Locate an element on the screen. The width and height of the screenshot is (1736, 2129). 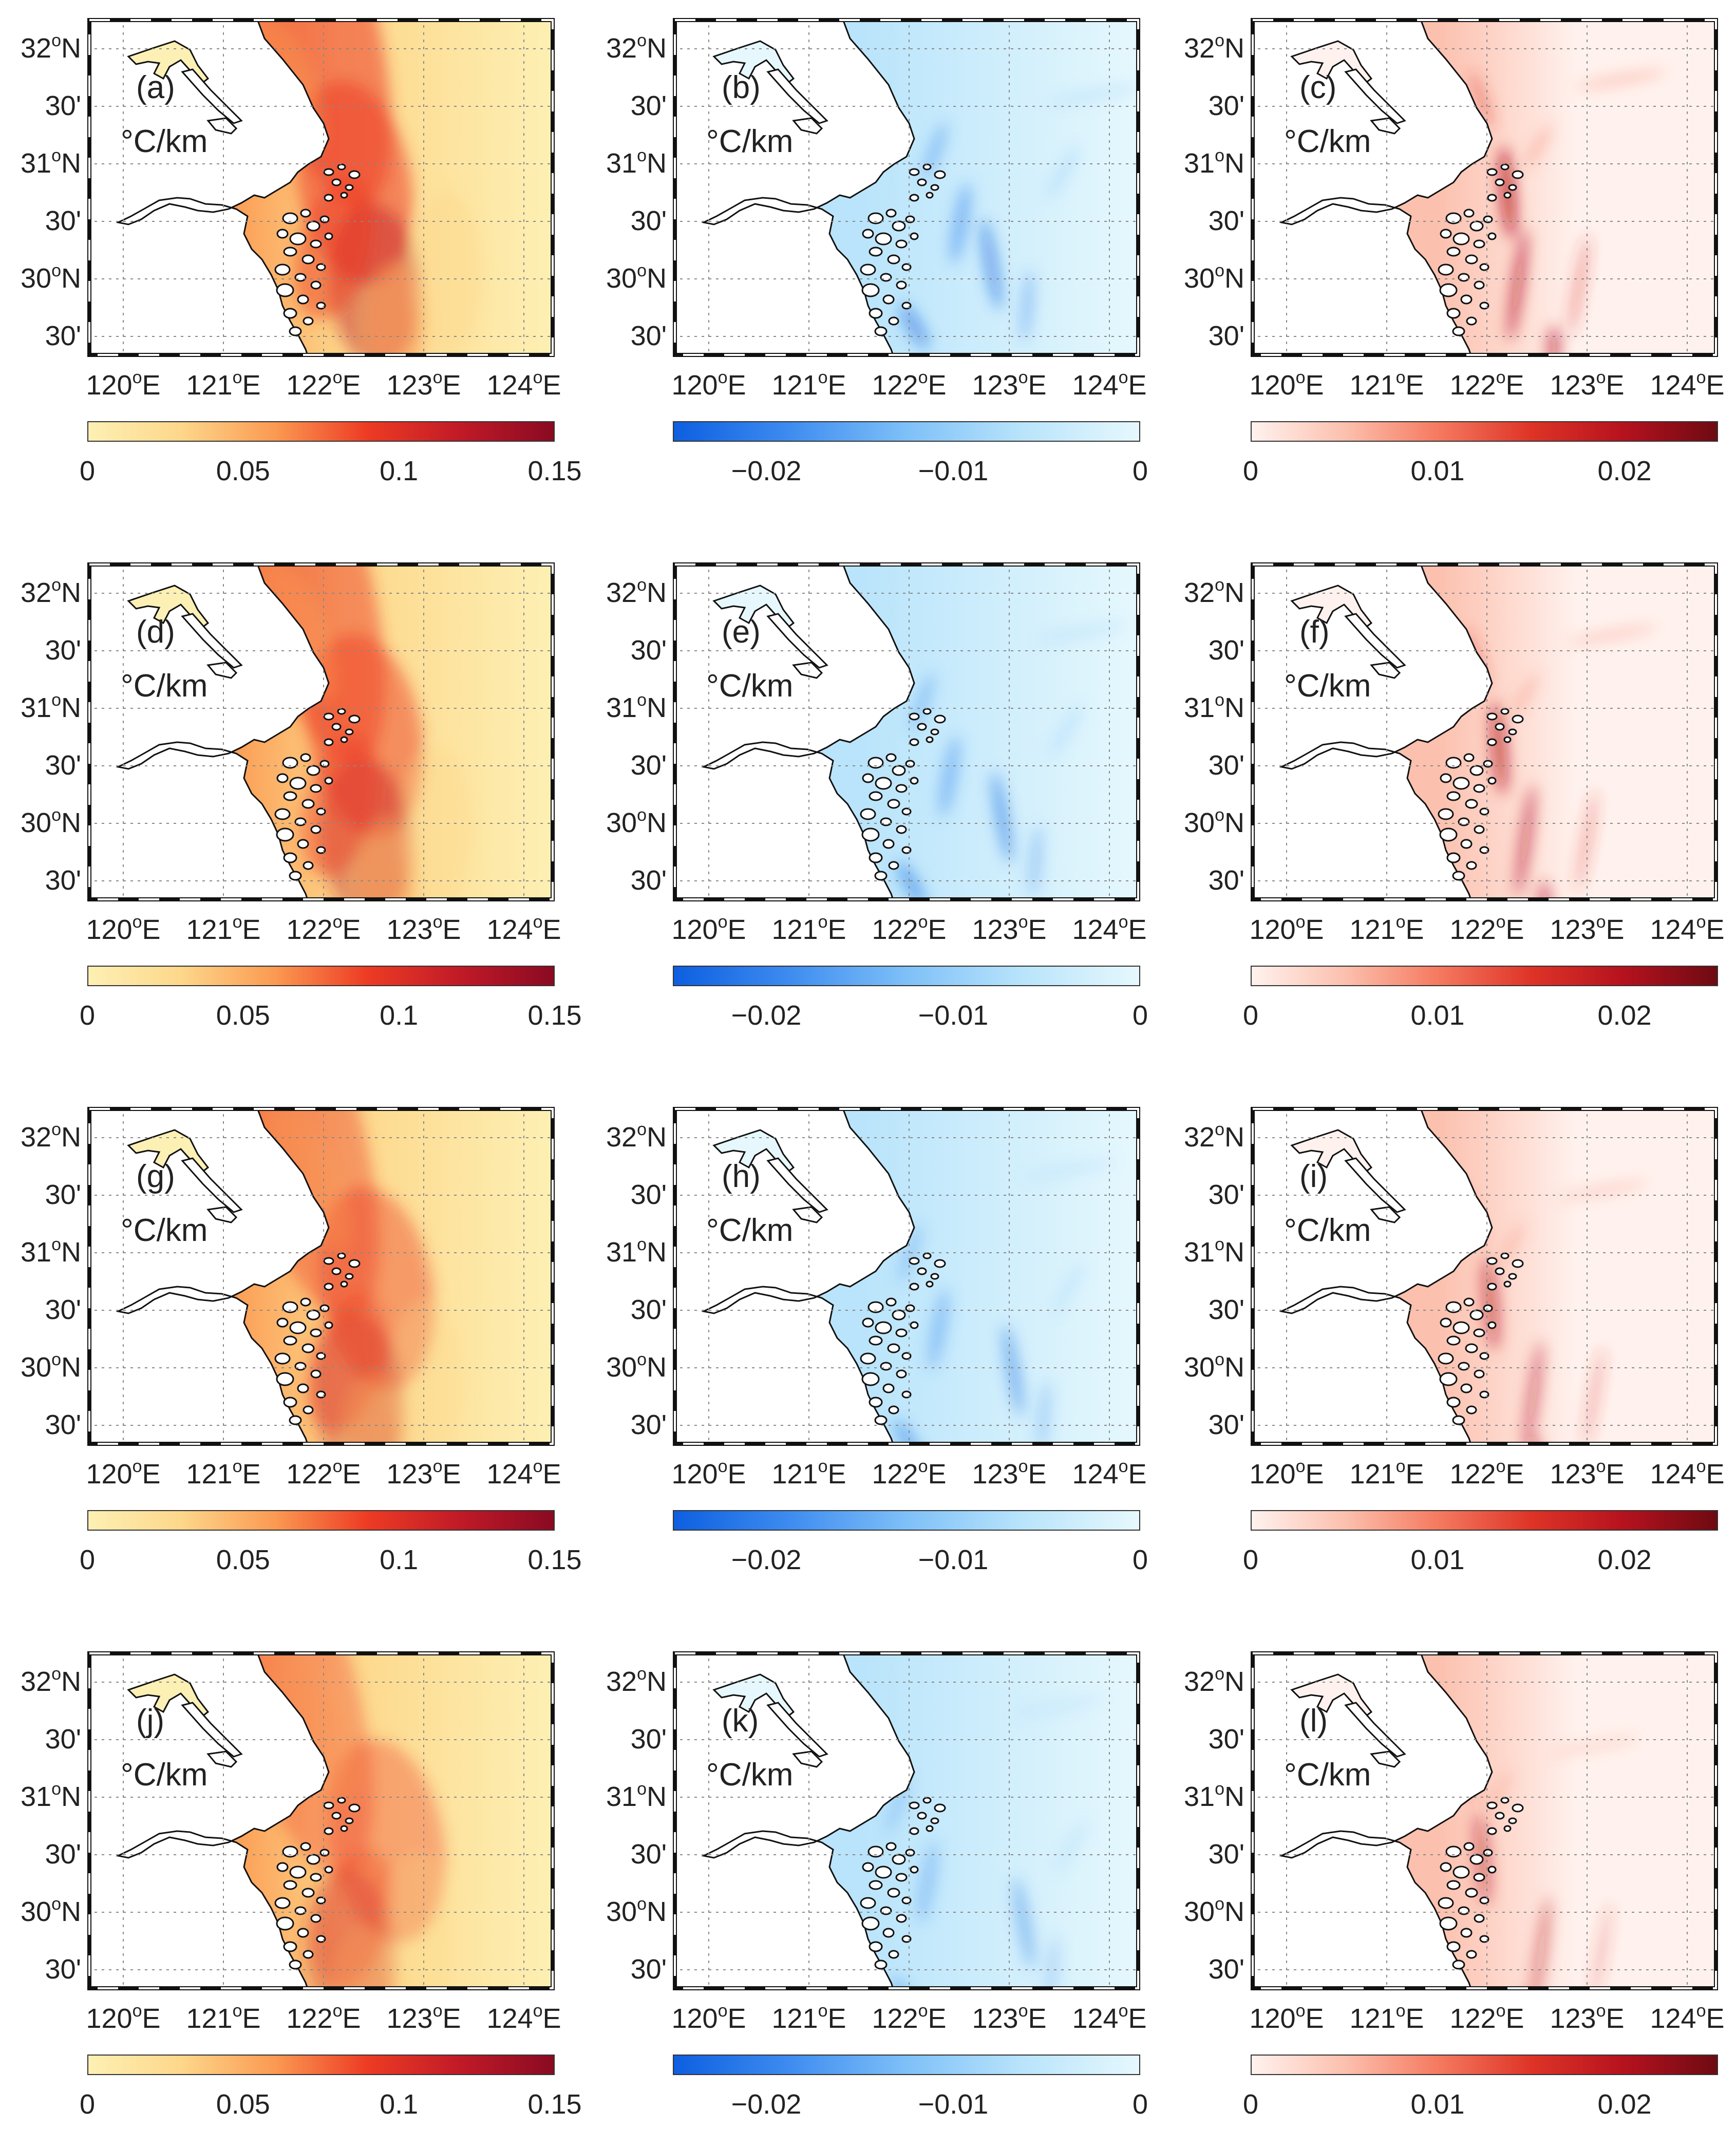
map-l is located at coordinates (1484, 1820).